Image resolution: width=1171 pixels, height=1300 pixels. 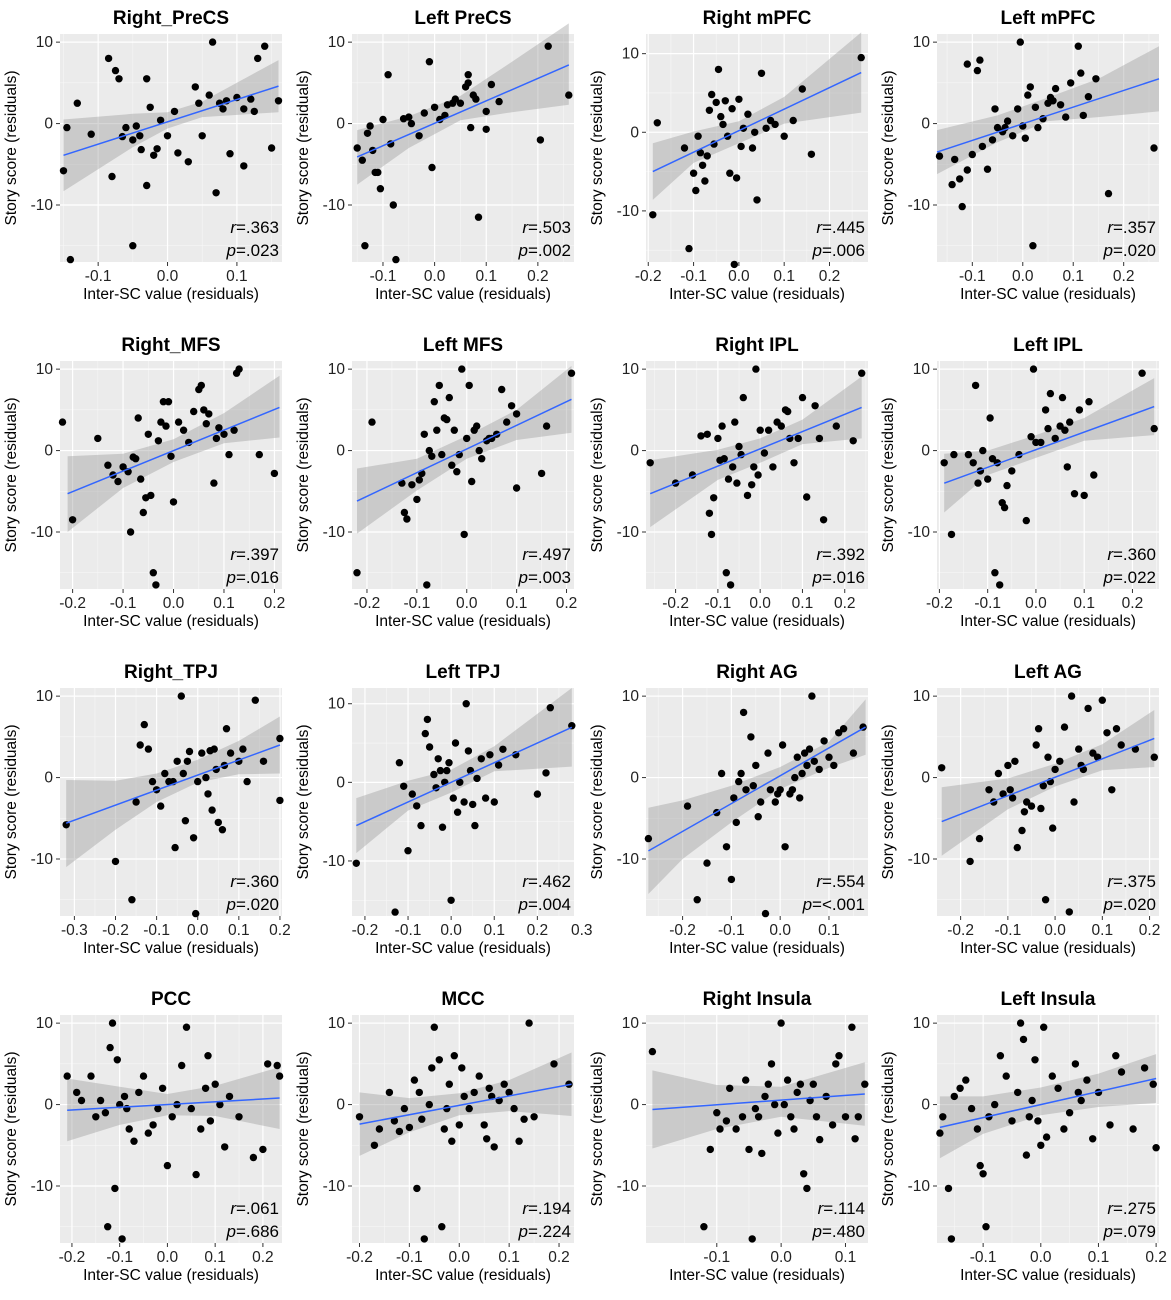 I want to click on p-value-annotation: p=.480, so click(x=838, y=1231).